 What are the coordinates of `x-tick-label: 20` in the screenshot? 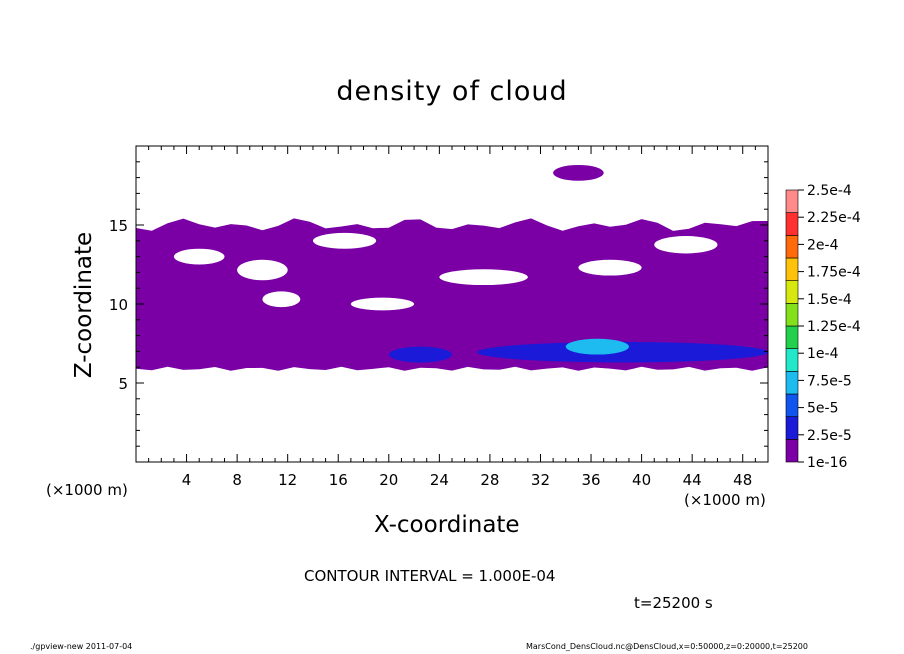 It's located at (388, 480).